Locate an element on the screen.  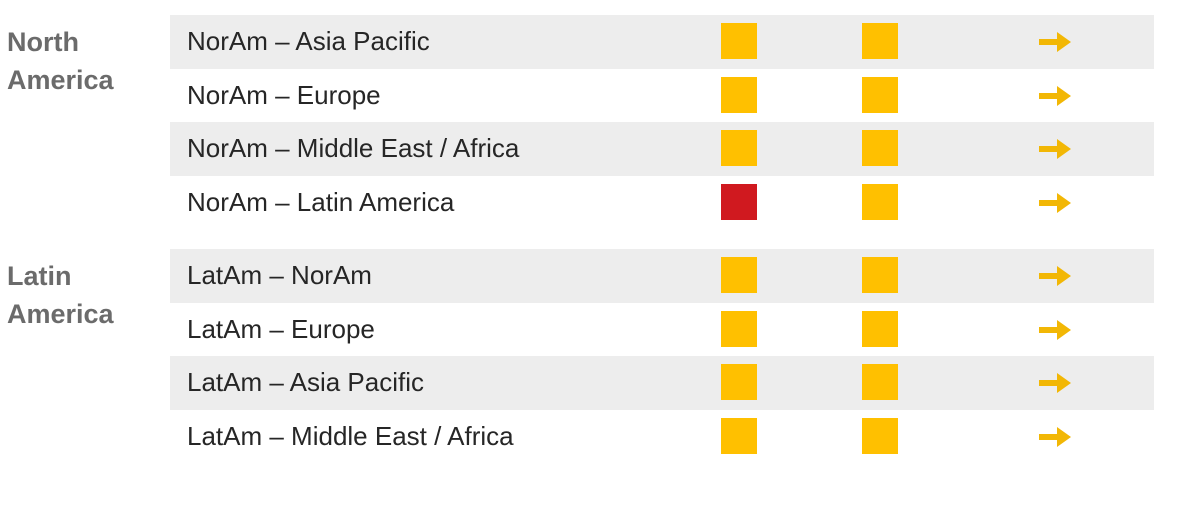
route-label: NorAm – Europe is located at coordinates (284, 94).